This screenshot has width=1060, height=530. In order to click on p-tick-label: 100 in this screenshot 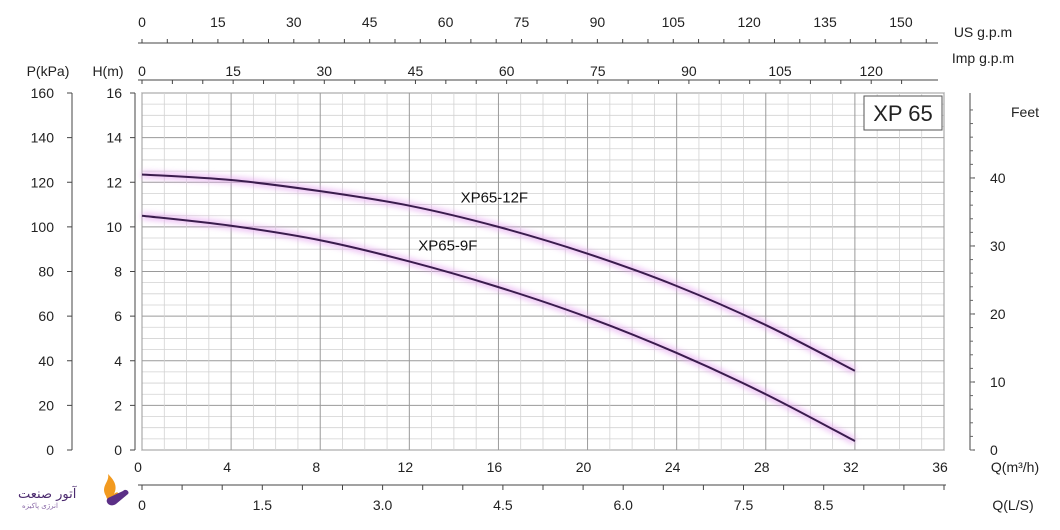, I will do `click(43, 227)`.